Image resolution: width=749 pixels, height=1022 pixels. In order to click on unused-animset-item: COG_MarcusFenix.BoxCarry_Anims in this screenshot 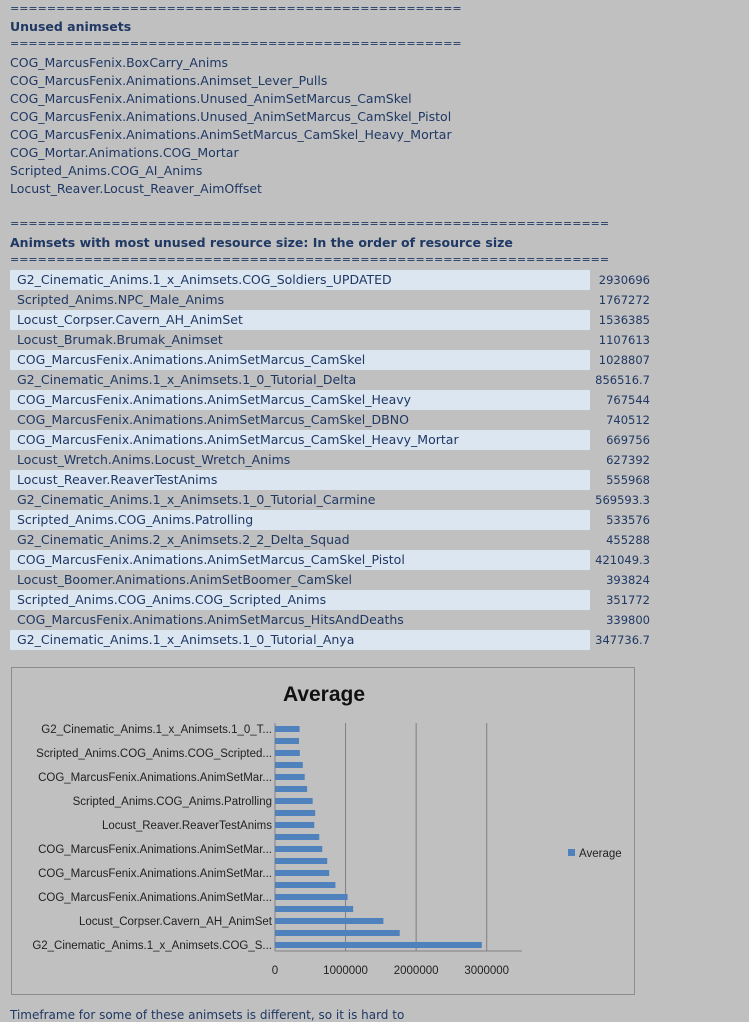, I will do `click(119, 62)`.